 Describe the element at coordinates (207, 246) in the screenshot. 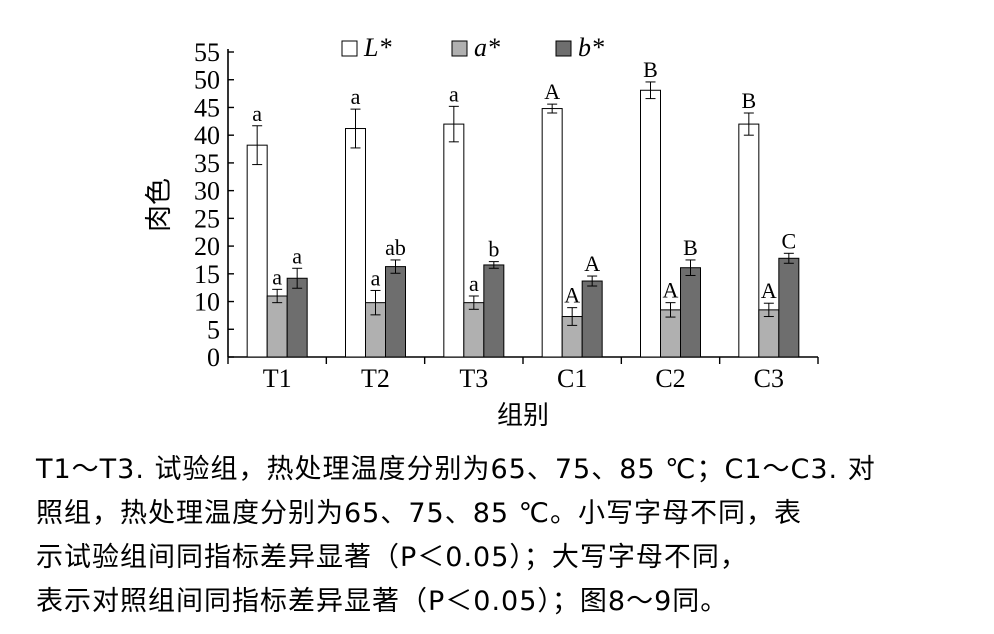

I see `y-tick-label: 20` at that location.